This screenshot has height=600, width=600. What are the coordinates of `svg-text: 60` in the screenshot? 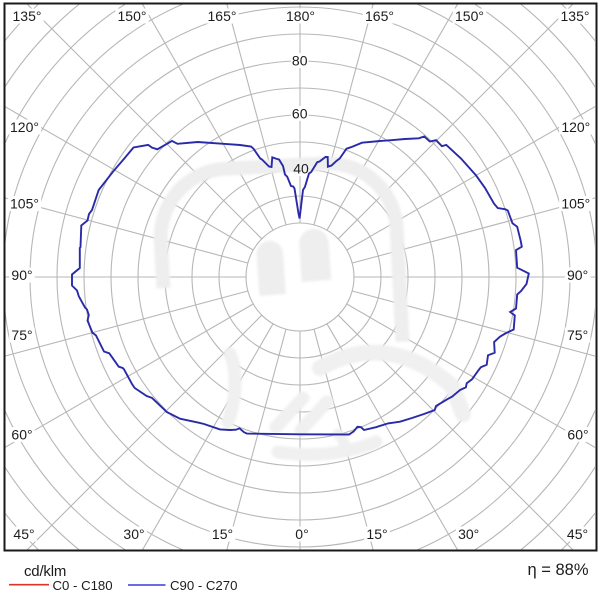 It's located at (300, 113).